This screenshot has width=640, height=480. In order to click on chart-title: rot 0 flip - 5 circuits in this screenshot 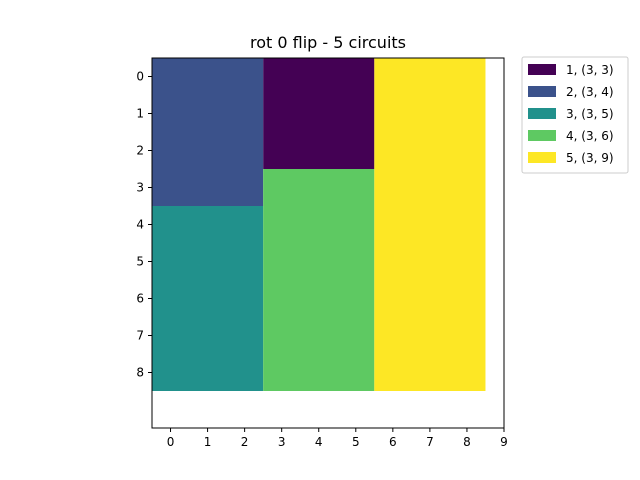, I will do `click(328, 42)`.